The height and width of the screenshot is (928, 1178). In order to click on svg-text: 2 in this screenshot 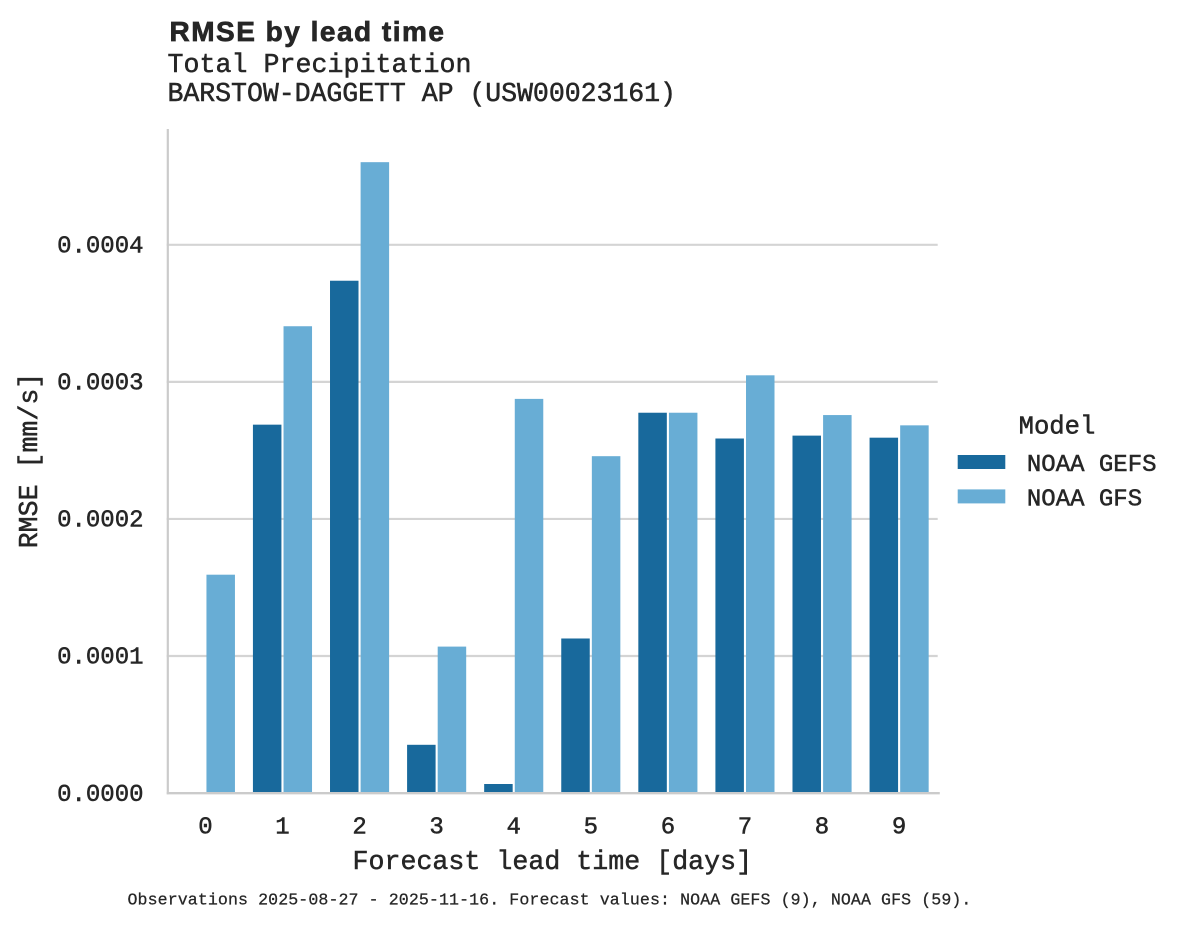, I will do `click(359, 827)`.